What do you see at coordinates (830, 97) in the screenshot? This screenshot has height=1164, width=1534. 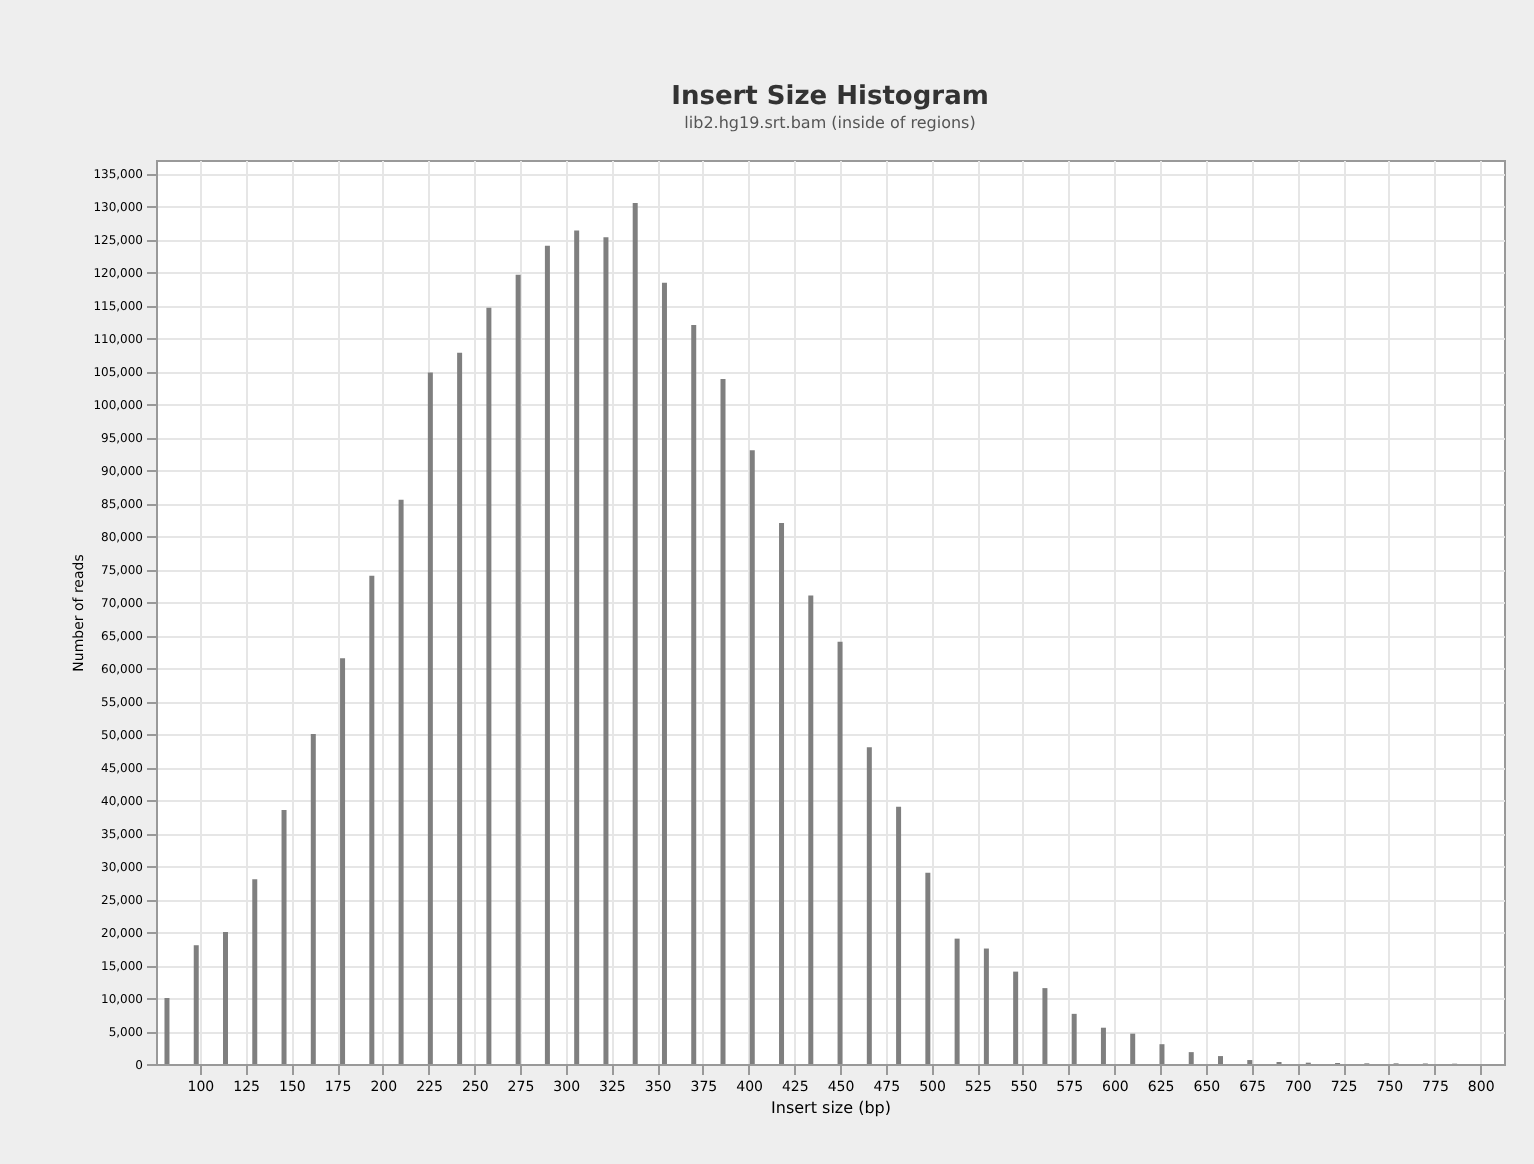 I see `chart-title: Insert Size Histogram` at bounding box center [830, 97].